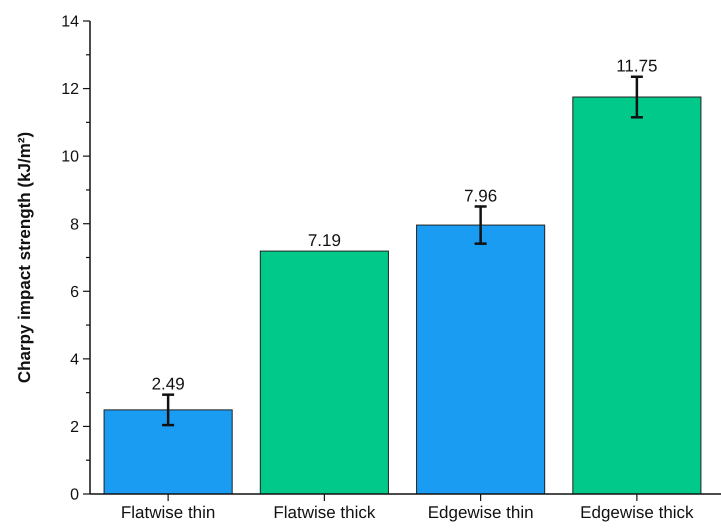 The height and width of the screenshot is (529, 721). Describe the element at coordinates (168, 384) in the screenshot. I see `data-label: 2.49` at that location.